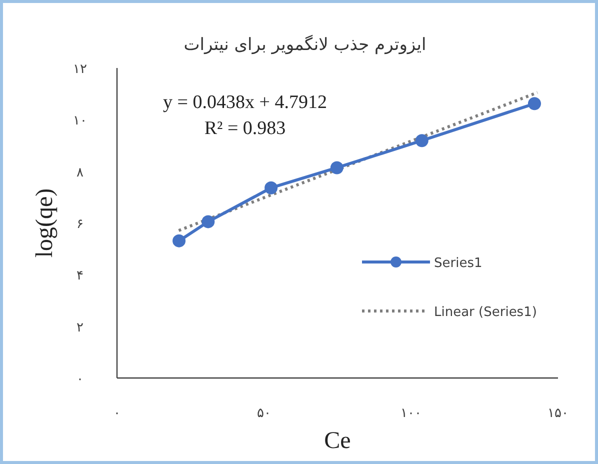 The height and width of the screenshot is (464, 598). Describe the element at coordinates (558, 413) in the screenshot. I see `x-tick-label: ۱۵۰` at that location.